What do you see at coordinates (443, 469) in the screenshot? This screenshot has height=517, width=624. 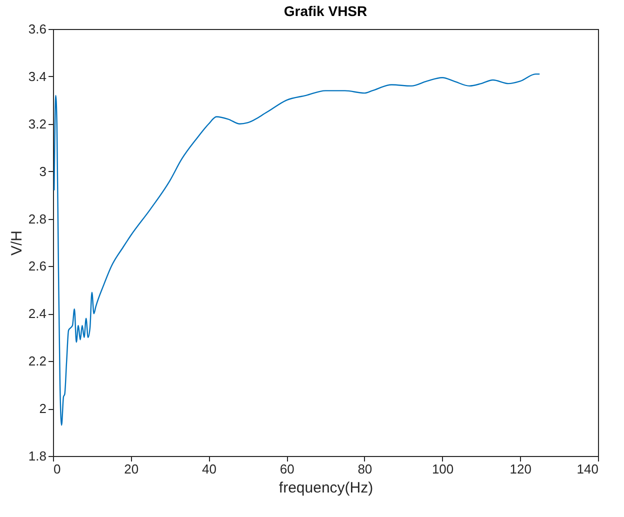 I see `x-tick-label: 100` at bounding box center [443, 469].